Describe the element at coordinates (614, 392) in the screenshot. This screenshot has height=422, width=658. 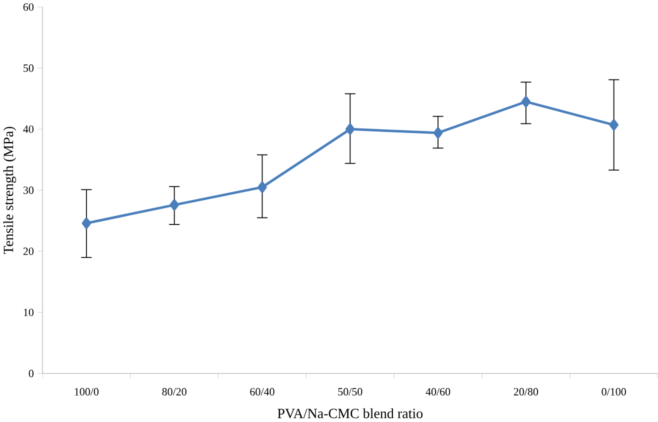
I see `x-tick-label: 0/100` at that location.